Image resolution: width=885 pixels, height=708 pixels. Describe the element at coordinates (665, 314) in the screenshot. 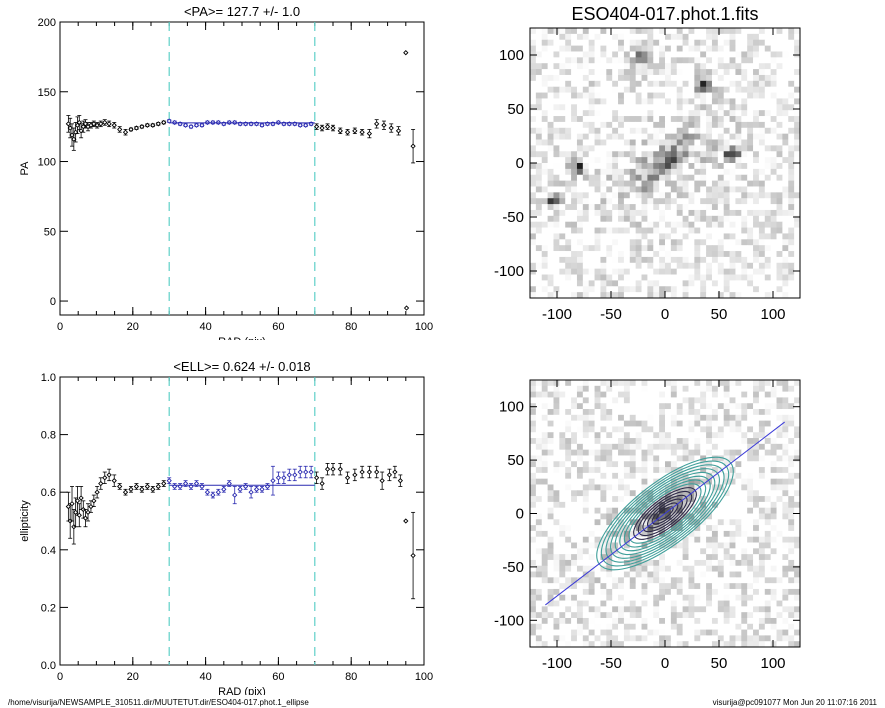

I see `x-tick-label: 0` at that location.